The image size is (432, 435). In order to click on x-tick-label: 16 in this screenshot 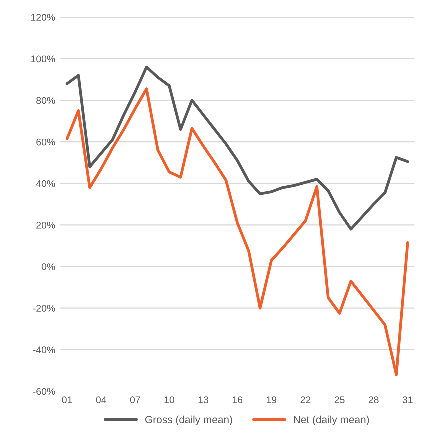, I will do `click(237, 400)`.